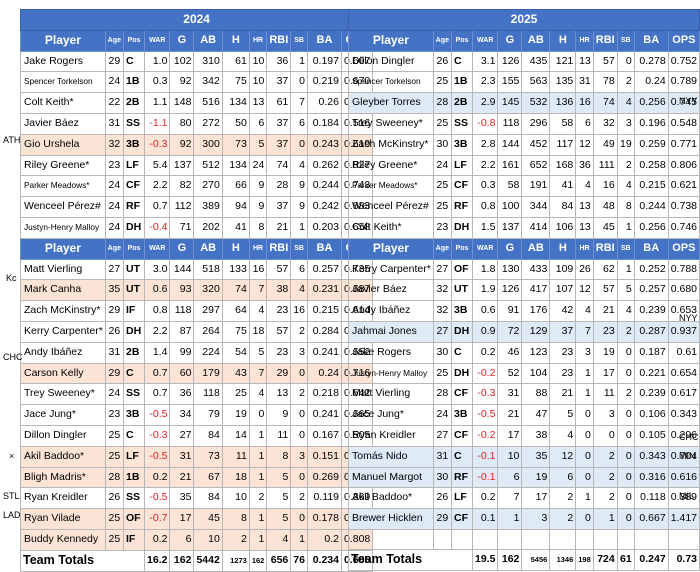 Image resolution: width=700 pixels, height=572 pixels. I want to click on stat-war: 0.9, so click(485, 331).